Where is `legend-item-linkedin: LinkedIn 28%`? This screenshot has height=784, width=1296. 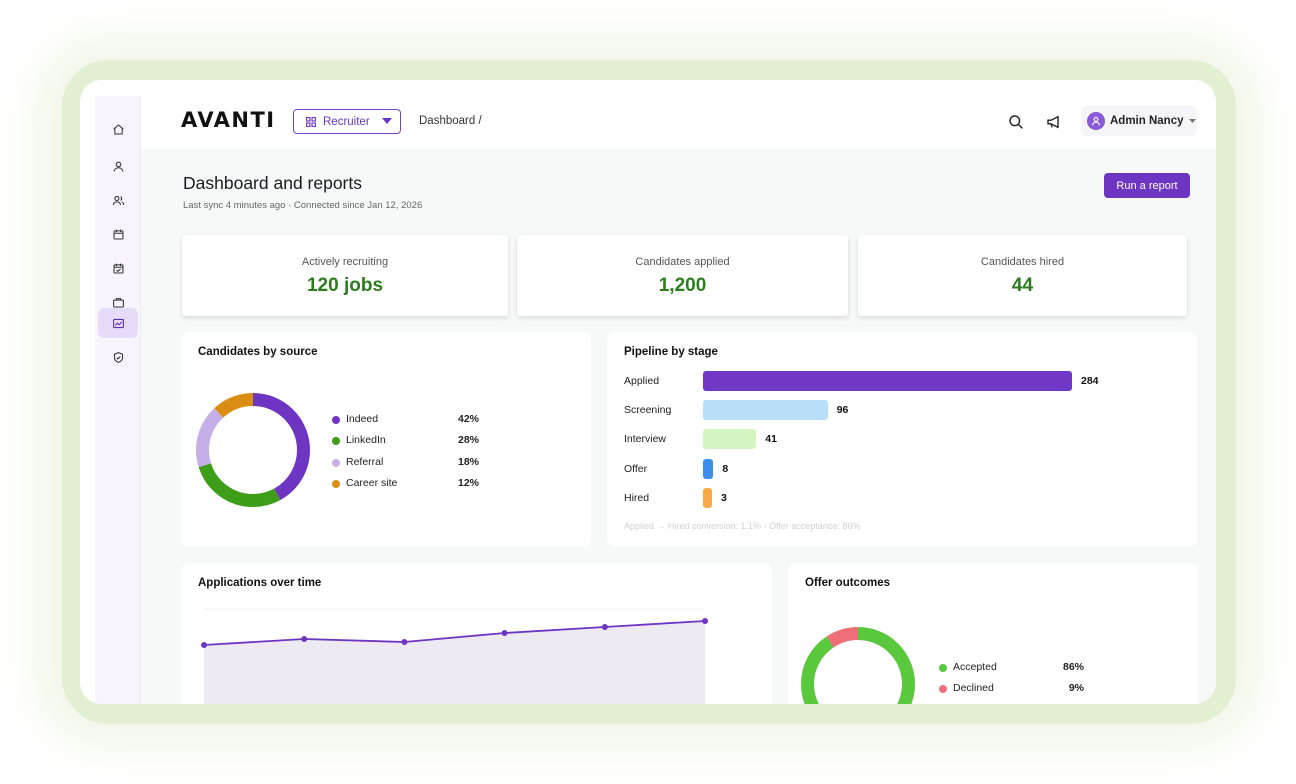 legend-item-linkedin: LinkedIn 28% is located at coordinates (405, 441).